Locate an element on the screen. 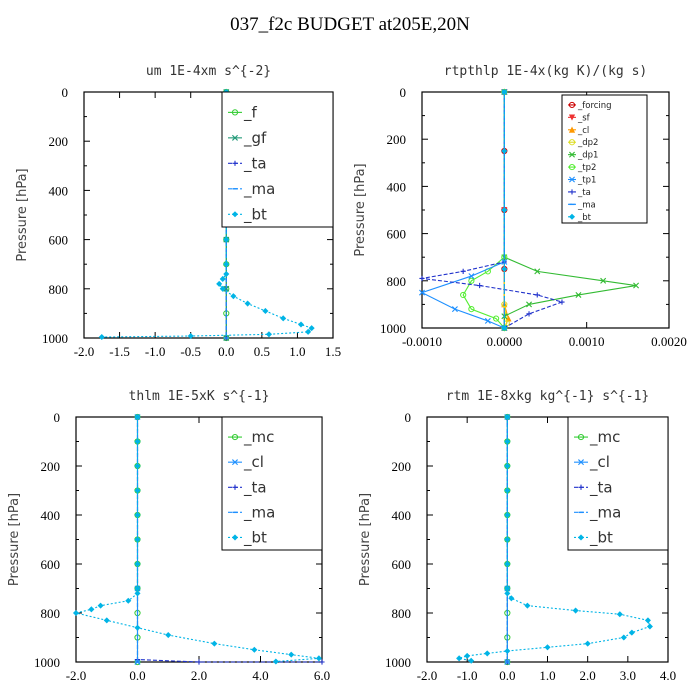 This screenshot has width=700, height=700. x-tick-label: 2.0 is located at coordinates (588, 675).